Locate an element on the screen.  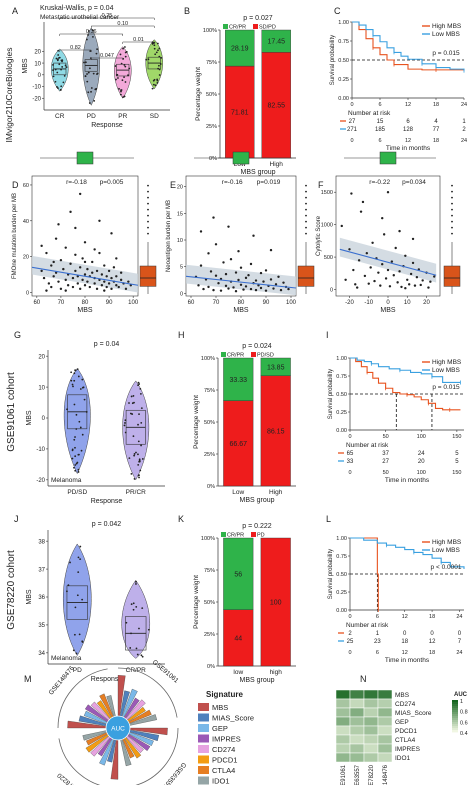
panel-L-risk-xtick: 12 is located at coordinates (405, 653).